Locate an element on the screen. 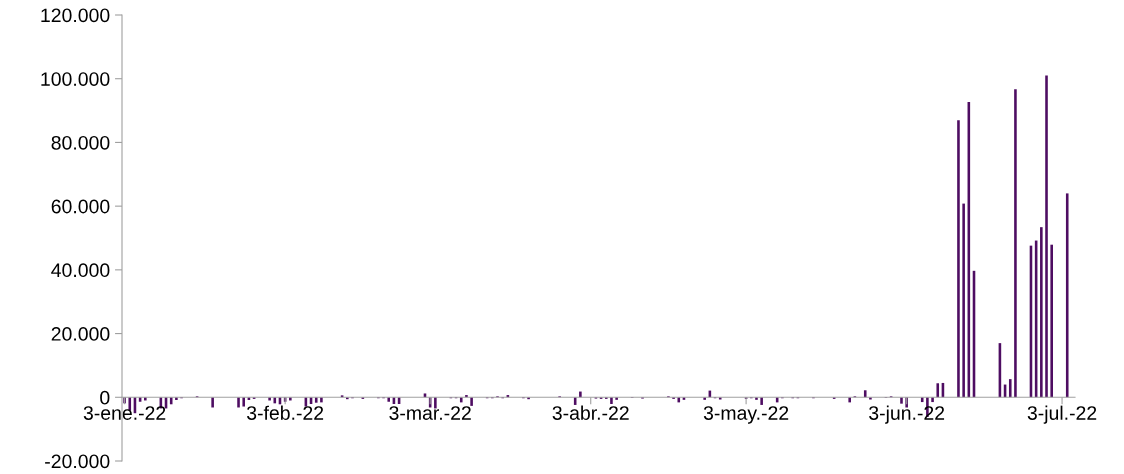  x-tick-label: 3-jun.-22 is located at coordinates (907, 414).